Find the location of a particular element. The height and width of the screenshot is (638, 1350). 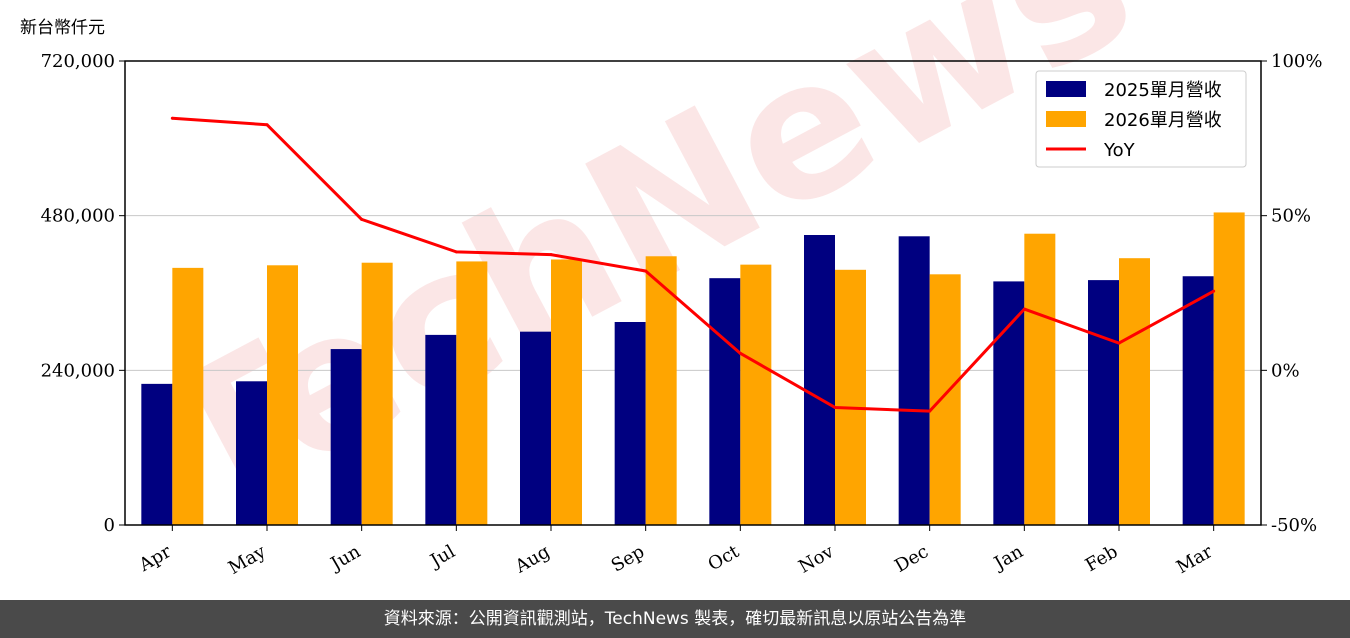

yoy-point-mar is located at coordinates (1214, 291).